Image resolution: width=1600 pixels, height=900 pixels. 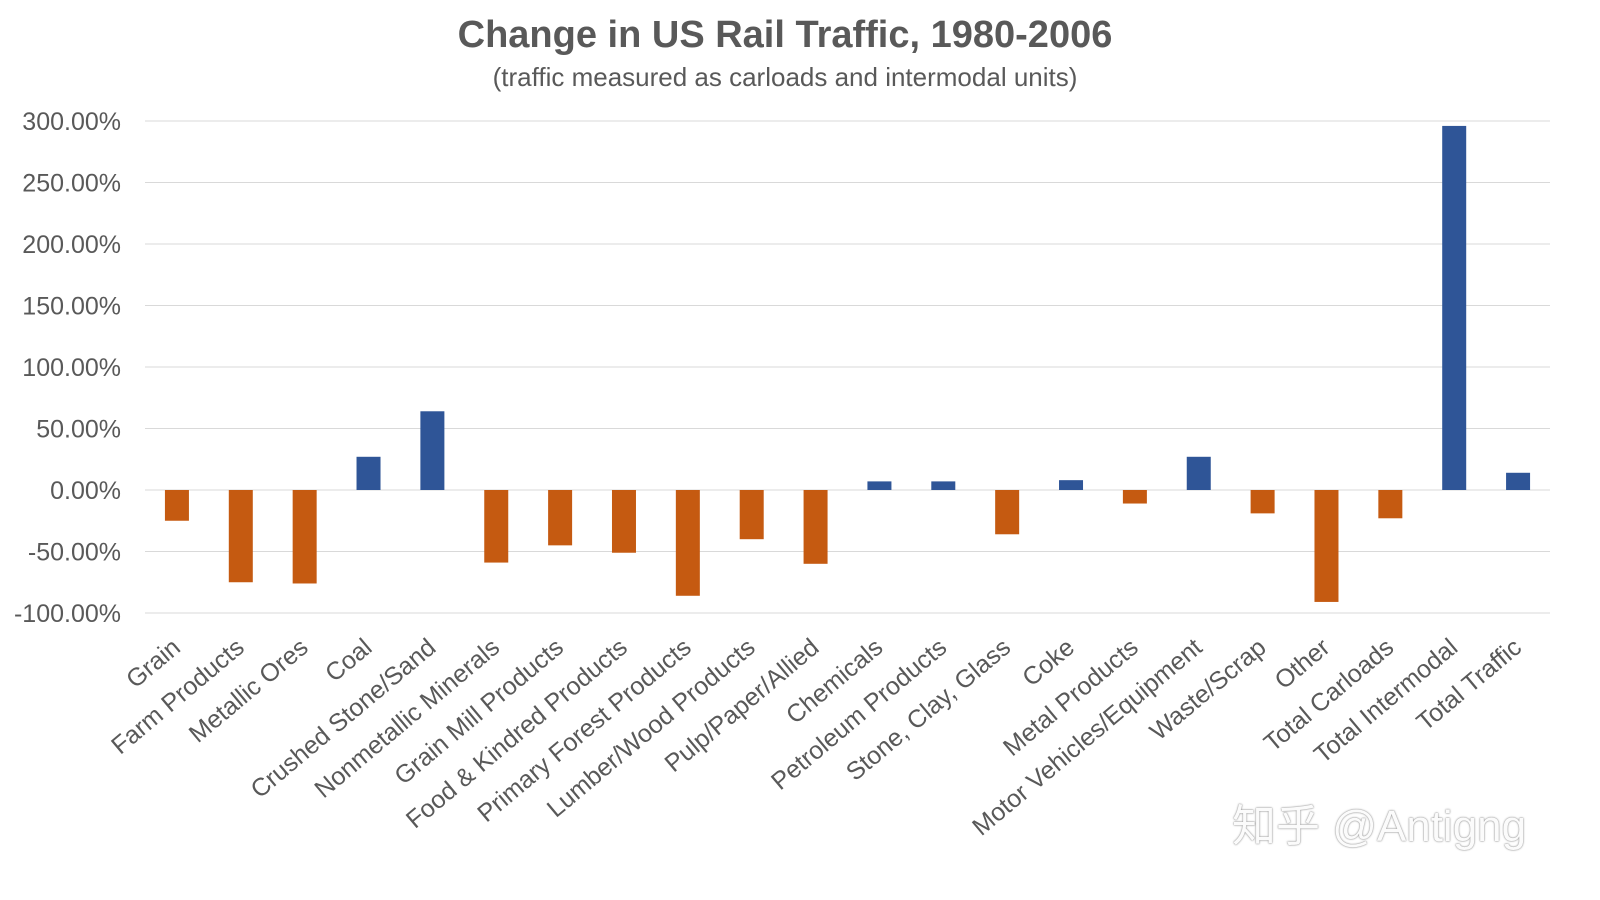 What do you see at coordinates (71, 184) in the screenshot?
I see `y-tick-label: 250.00%` at bounding box center [71, 184].